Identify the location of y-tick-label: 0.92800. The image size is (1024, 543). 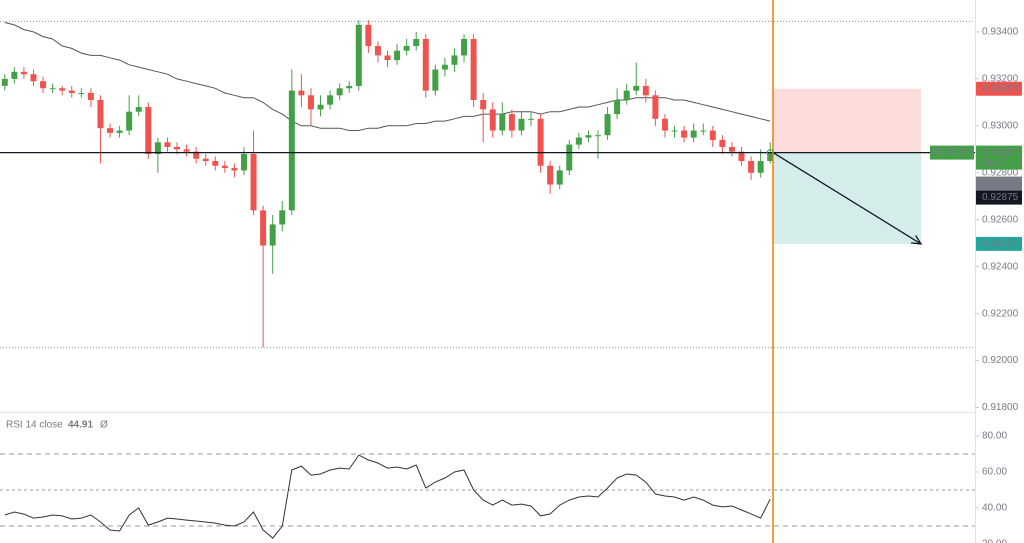
(1000, 172).